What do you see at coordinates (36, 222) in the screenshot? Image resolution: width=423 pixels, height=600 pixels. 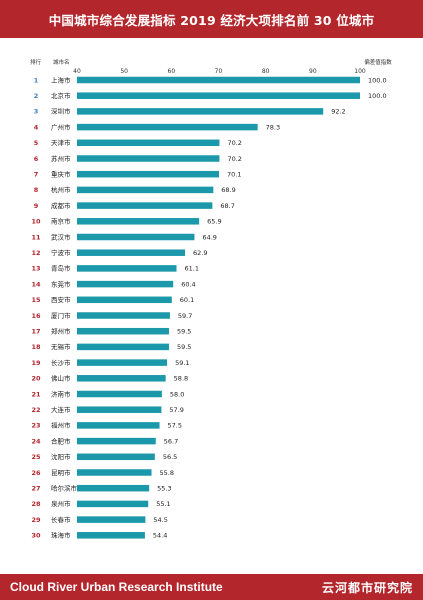 I see `rank-label: 10` at bounding box center [36, 222].